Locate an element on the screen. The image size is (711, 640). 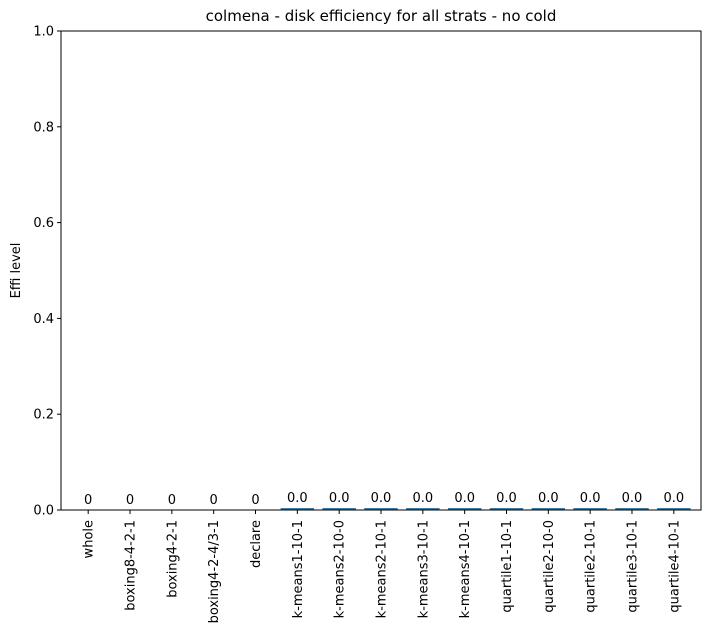
y-tick-label: 0.6 is located at coordinates (43, 223).